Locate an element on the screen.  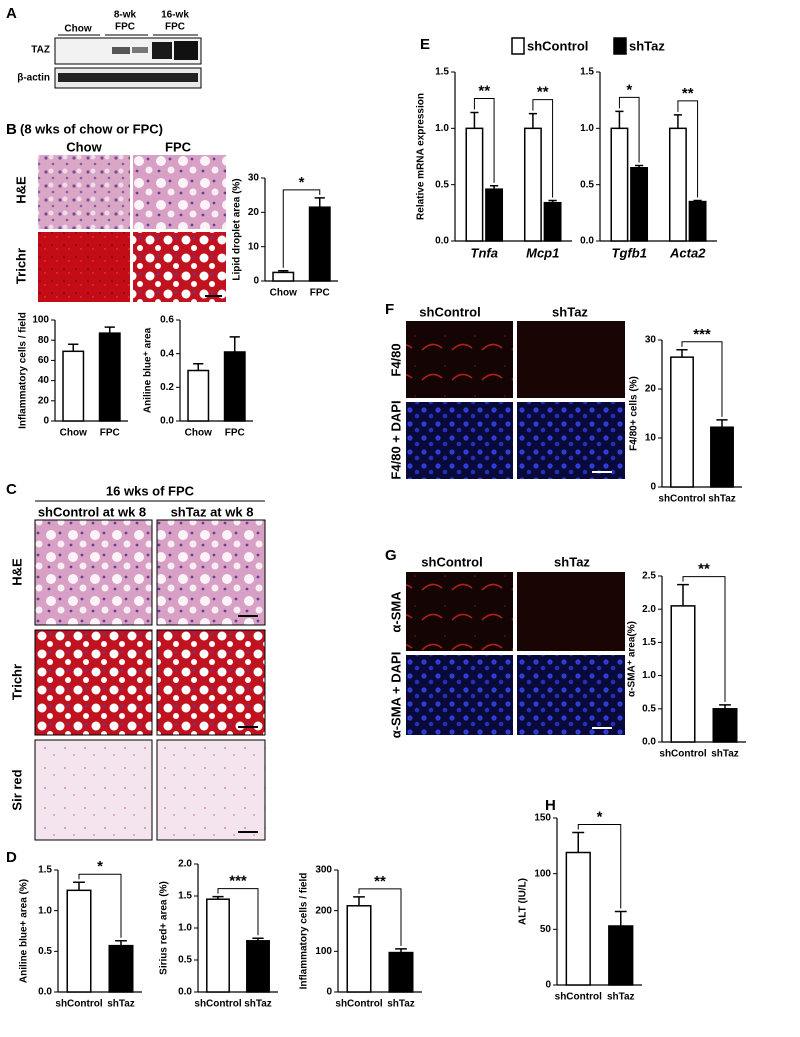
panel-letter: C is located at coordinates (11, 489).